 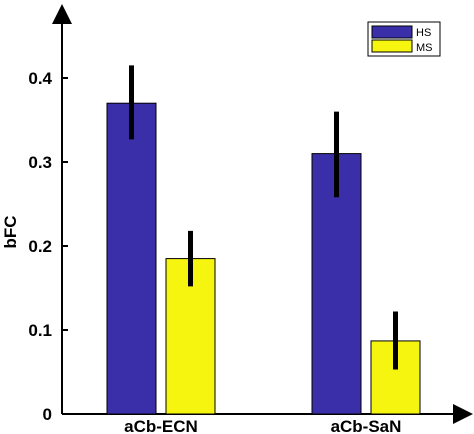 What do you see at coordinates (131, 258) in the screenshot?
I see `bar-hs-acb-ecn` at bounding box center [131, 258].